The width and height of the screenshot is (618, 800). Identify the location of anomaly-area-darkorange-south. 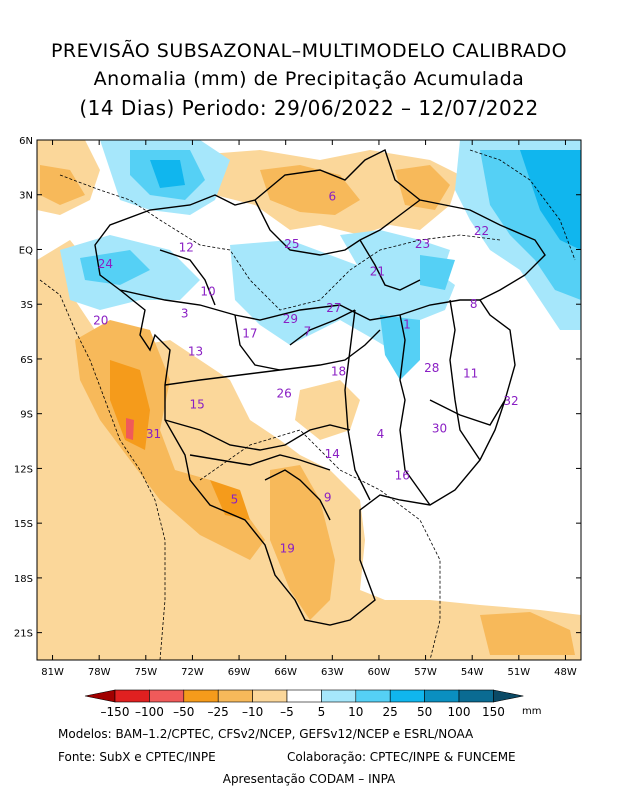
(230, 500).